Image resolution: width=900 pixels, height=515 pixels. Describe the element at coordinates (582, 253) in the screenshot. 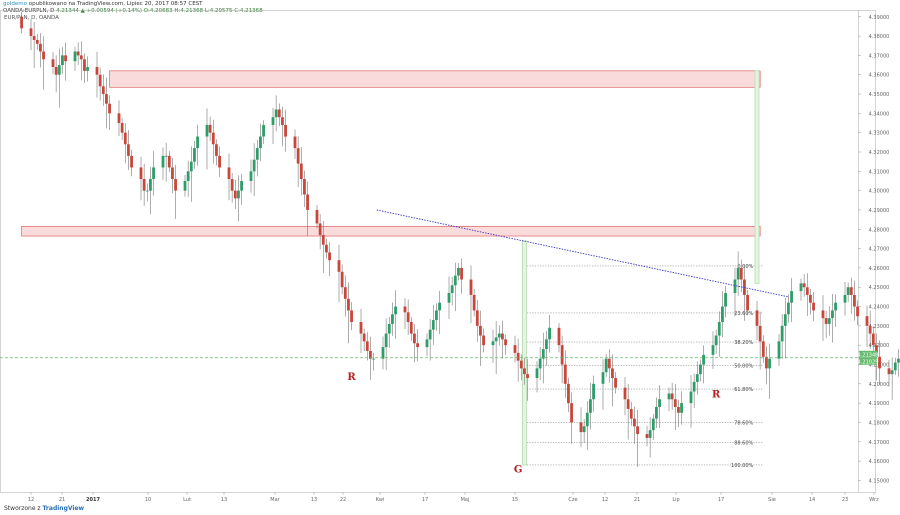

I see `trendline` at that location.